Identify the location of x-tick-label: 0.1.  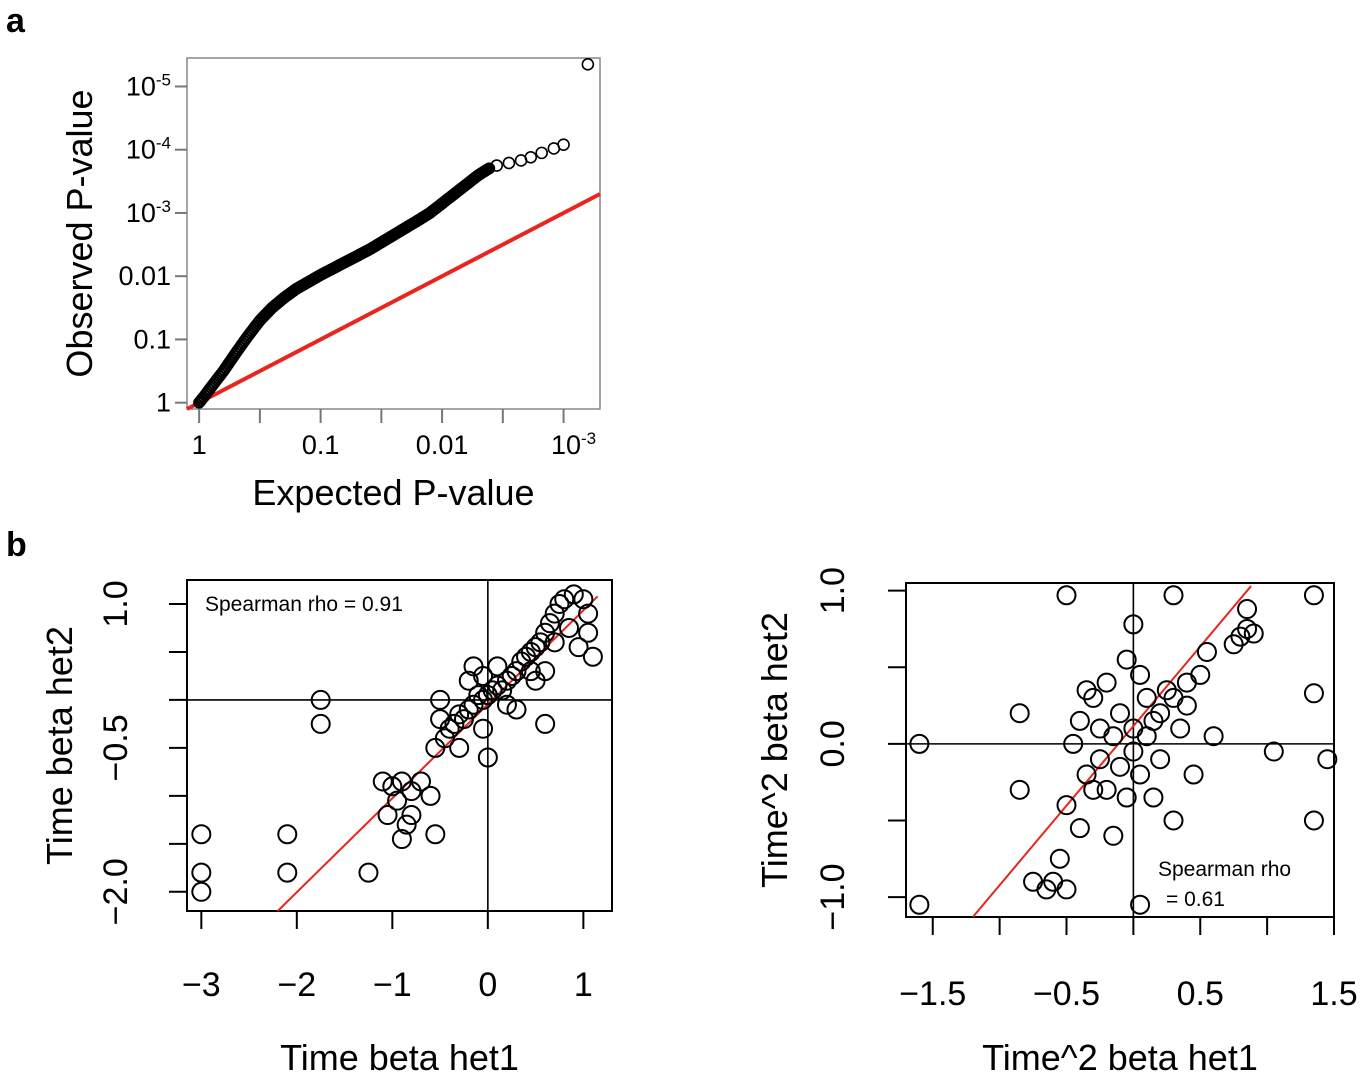
(321, 445).